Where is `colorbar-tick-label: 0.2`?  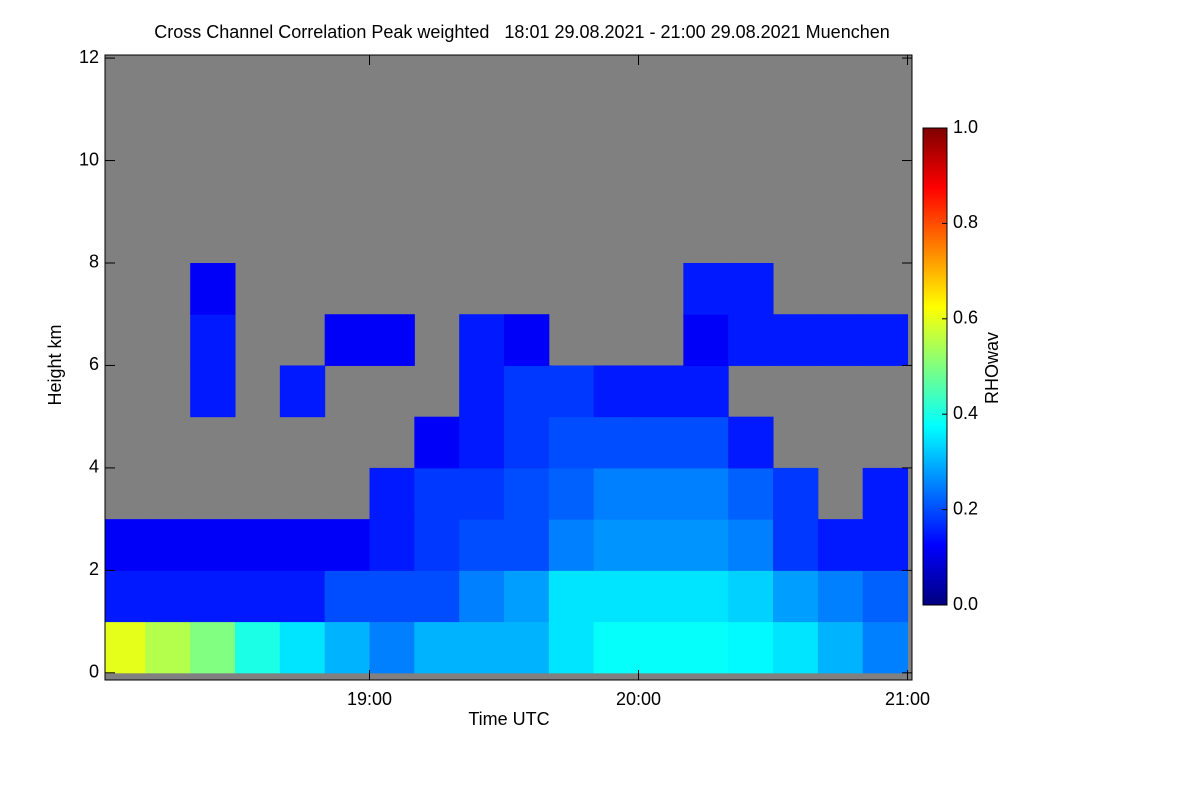
colorbar-tick-label: 0.2 is located at coordinates (965, 508).